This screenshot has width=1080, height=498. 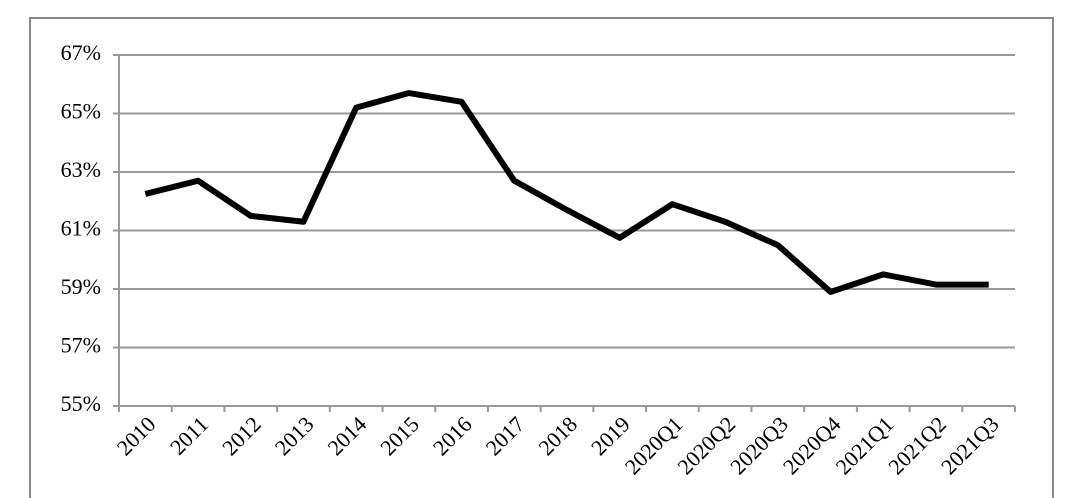 What do you see at coordinates (505, 435) in the screenshot?
I see `x-tick-label: 2017` at bounding box center [505, 435].